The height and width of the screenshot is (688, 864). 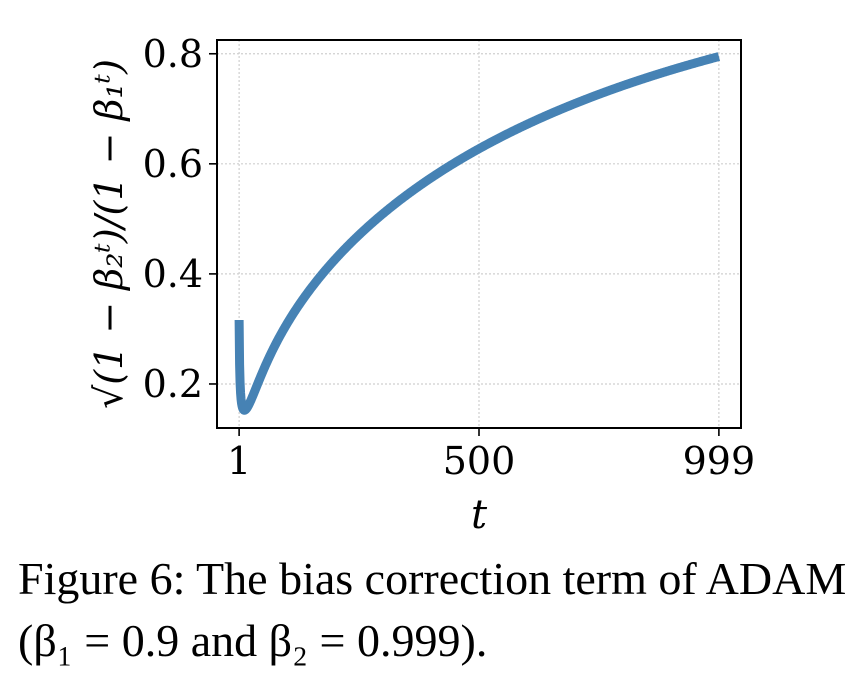 What do you see at coordinates (180, 219) in the screenshot?
I see `y-axis: 0.2 0.4 0.6 0.8` at bounding box center [180, 219].